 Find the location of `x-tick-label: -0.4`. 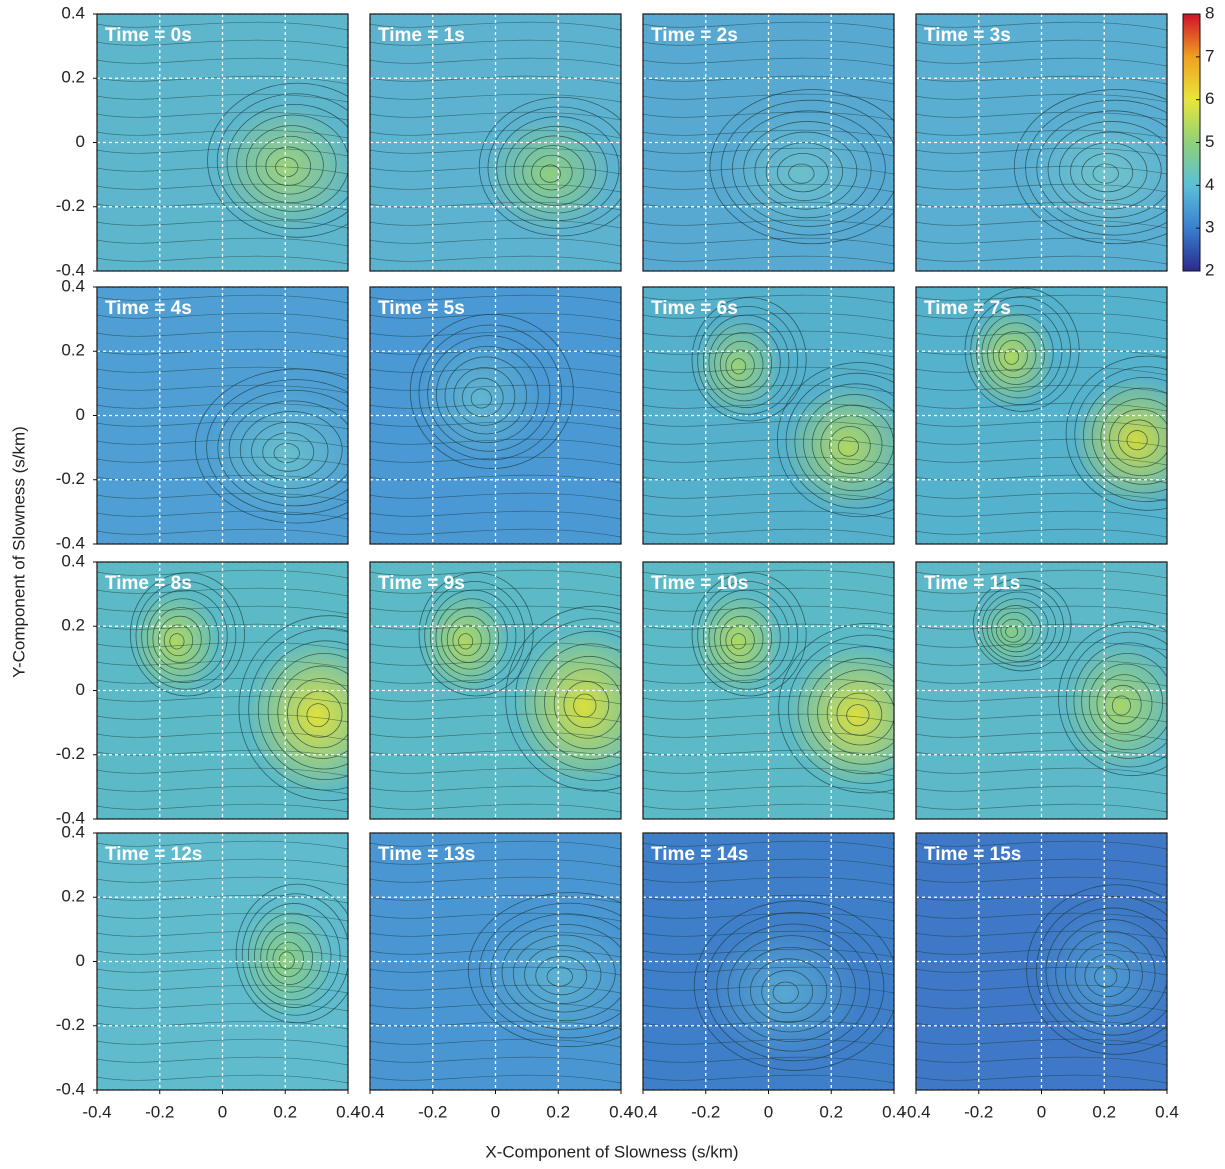

x-tick-label: -0.4 is located at coordinates (642, 1111).